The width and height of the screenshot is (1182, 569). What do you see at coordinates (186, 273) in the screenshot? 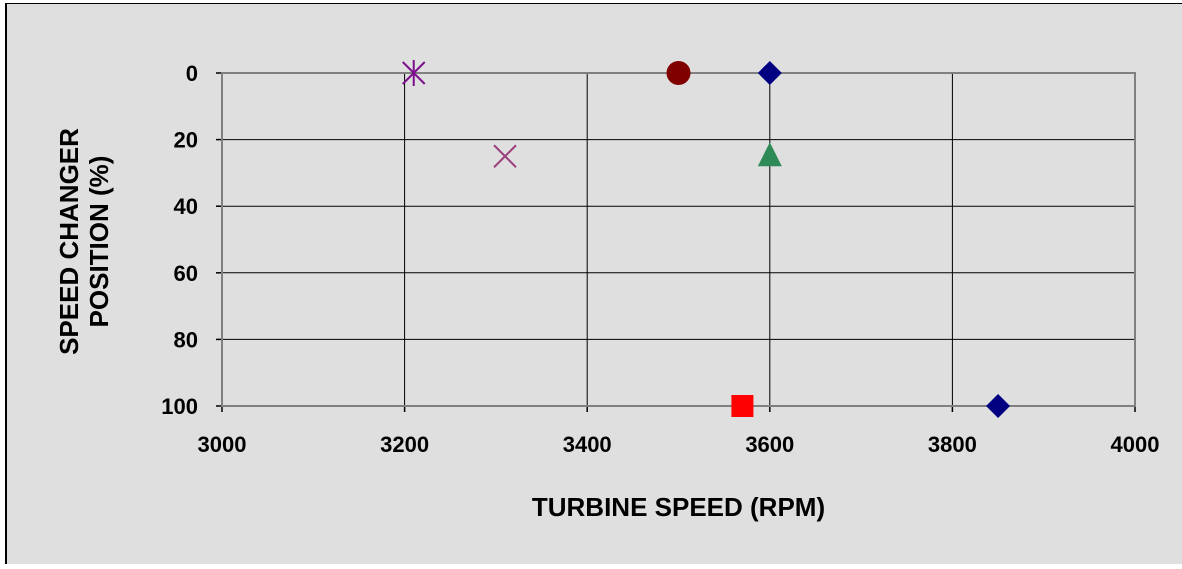
I see `y-tick-label: 60` at bounding box center [186, 273].